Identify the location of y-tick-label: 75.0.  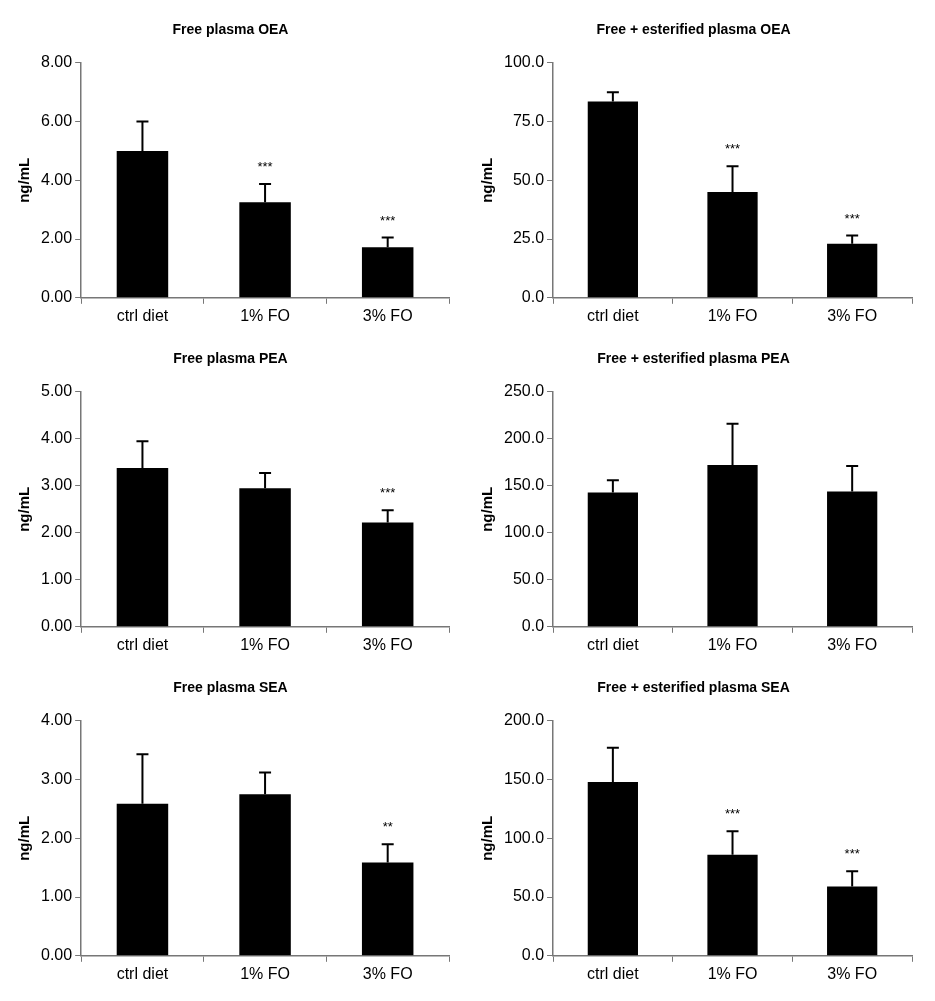
(528, 120).